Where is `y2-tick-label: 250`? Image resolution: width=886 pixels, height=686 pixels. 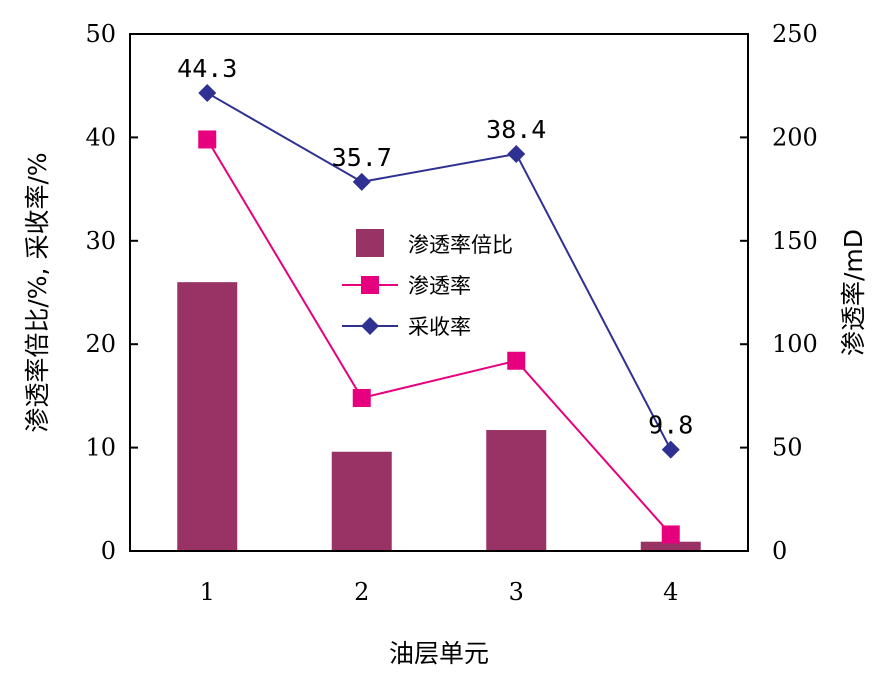
y2-tick-label: 250 is located at coordinates (795, 34).